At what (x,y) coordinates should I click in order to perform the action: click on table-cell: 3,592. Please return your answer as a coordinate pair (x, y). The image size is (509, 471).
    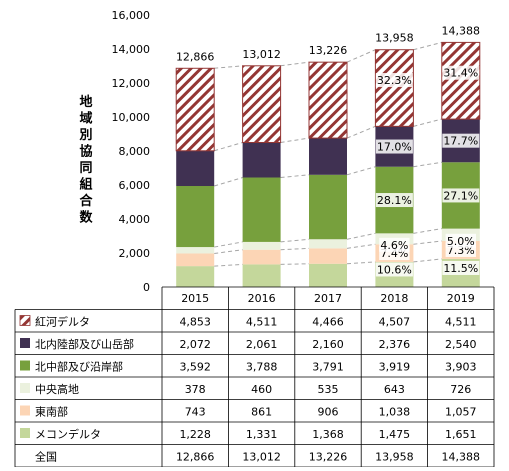
    Looking at the image, I should click on (195, 367).